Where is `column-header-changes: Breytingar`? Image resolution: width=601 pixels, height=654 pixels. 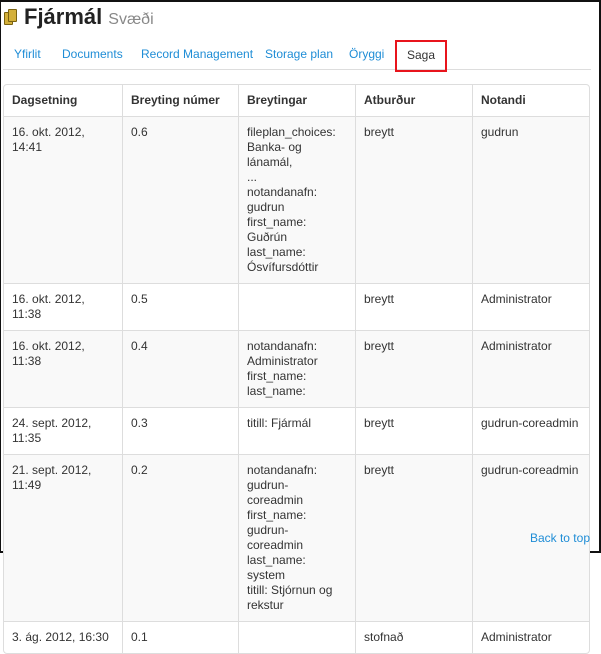 column-header-changes: Breytingar is located at coordinates (296, 100).